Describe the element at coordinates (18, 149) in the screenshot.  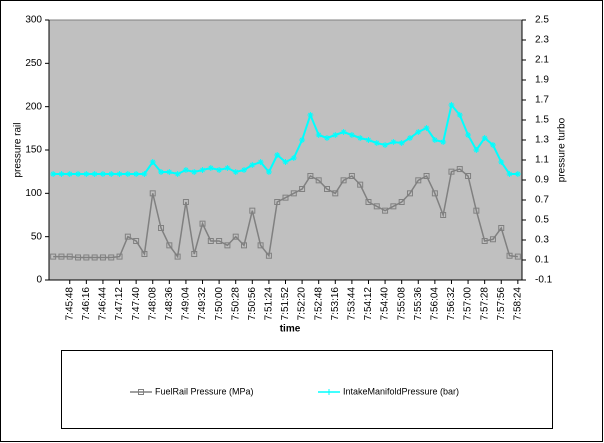
I see `y-axis-title: pressure rail` at that location.